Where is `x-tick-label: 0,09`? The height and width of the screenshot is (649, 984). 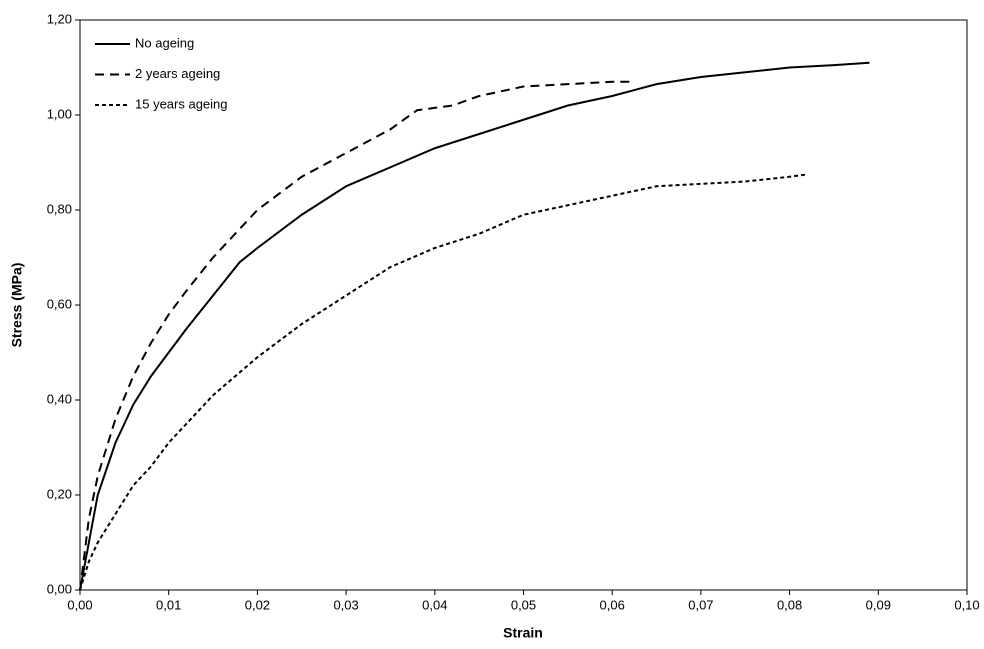 x-tick-label: 0,09 is located at coordinates (878, 604).